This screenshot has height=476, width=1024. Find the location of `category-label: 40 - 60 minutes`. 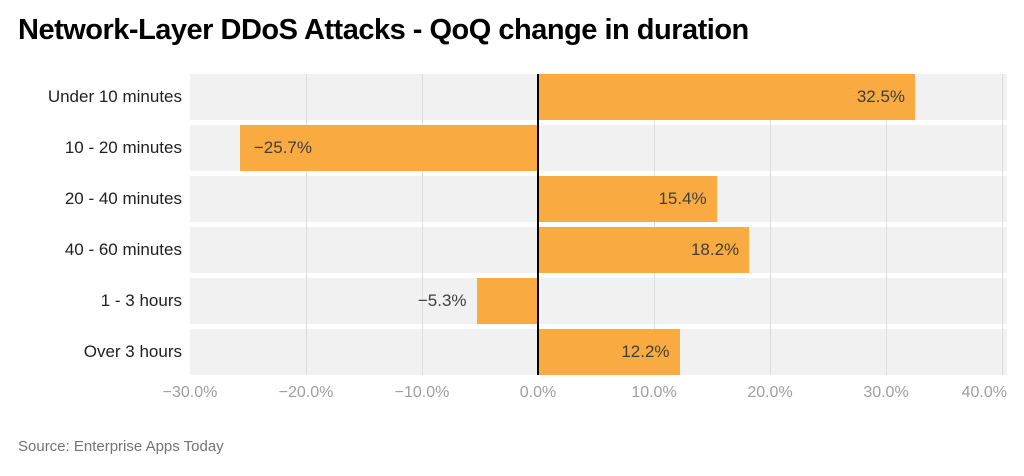

category-label: 40 - 60 minutes is located at coordinates (123, 249).